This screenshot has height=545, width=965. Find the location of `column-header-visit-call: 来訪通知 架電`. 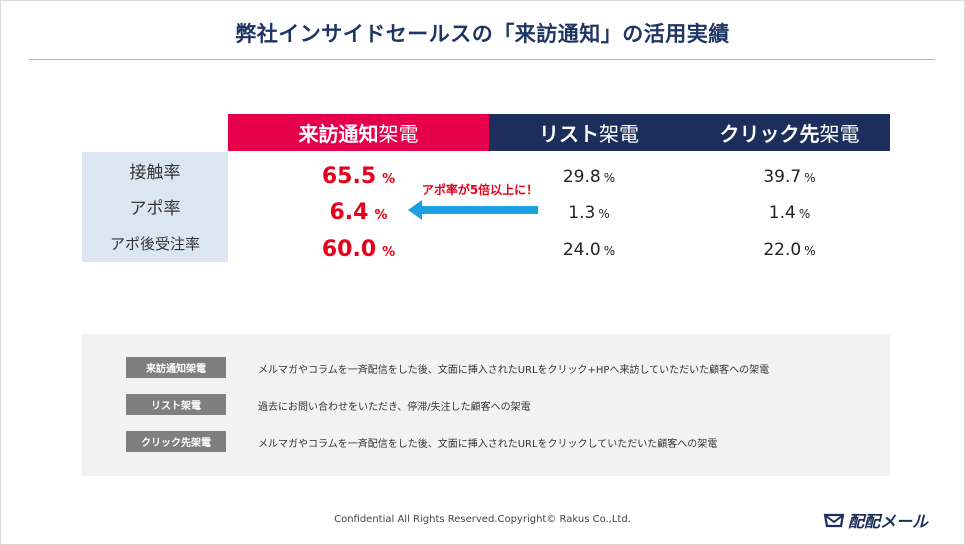

column-header-visit-call: 来訪通知 架電 is located at coordinates (358, 132).